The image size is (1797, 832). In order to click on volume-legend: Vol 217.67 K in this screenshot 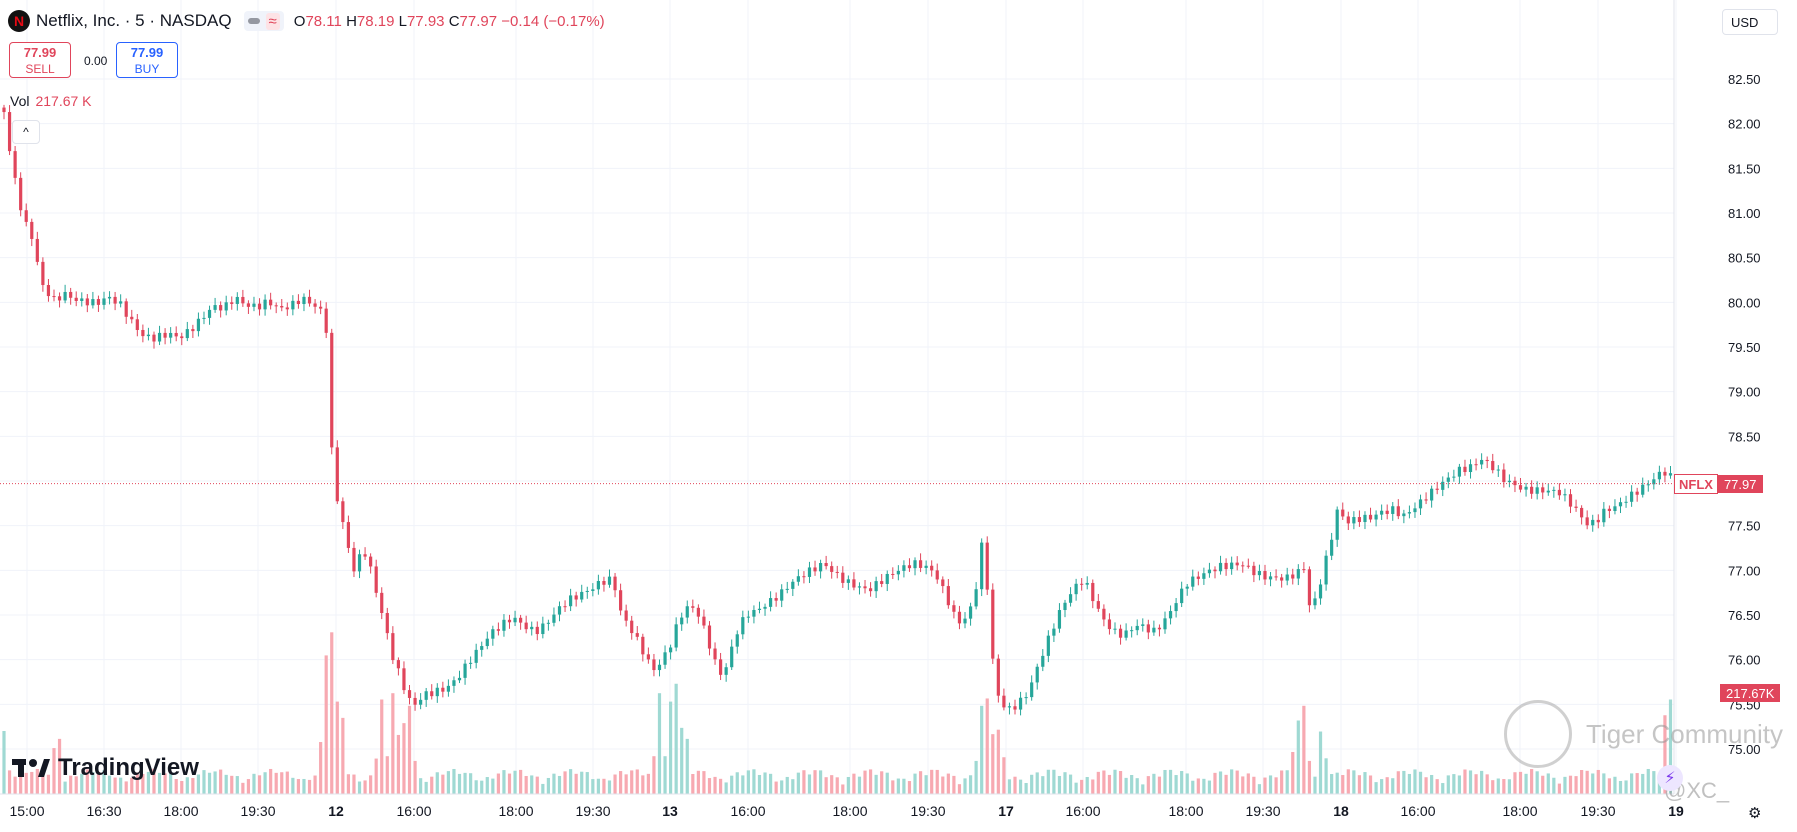, I will do `click(51, 101)`.